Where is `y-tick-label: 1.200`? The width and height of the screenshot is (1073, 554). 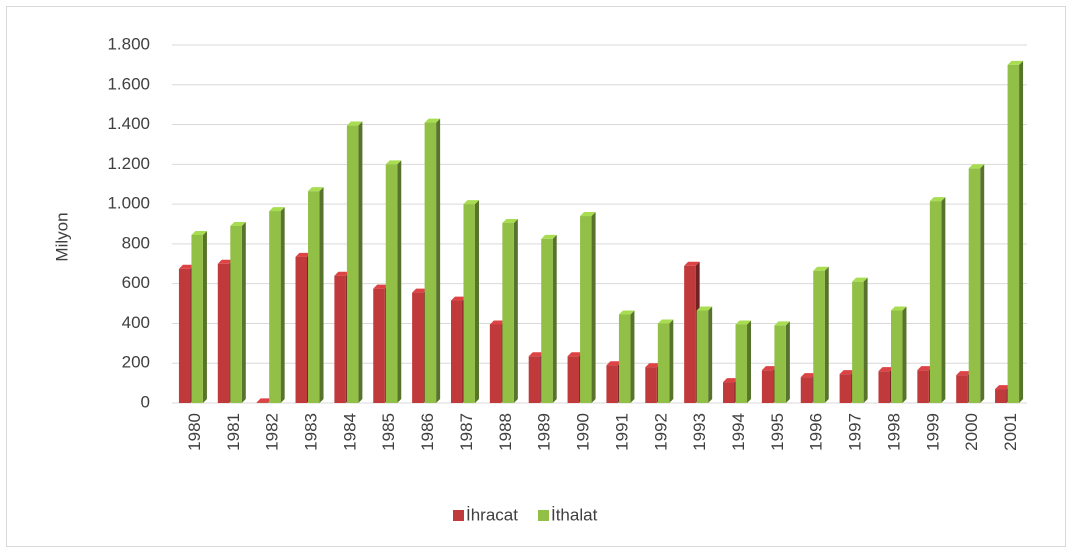
y-tick-label: 1.200 is located at coordinates (128, 163).